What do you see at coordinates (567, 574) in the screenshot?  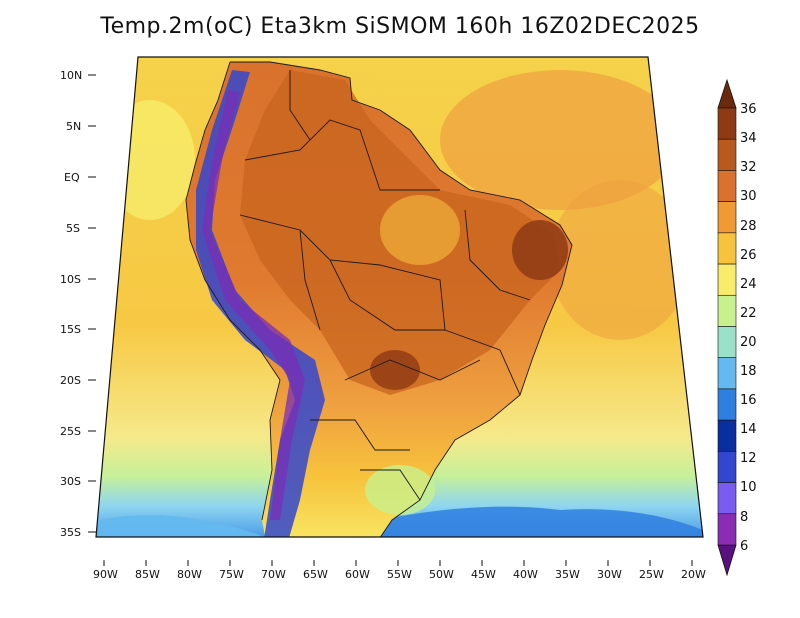 I see `lon-label: 35W` at bounding box center [567, 574].